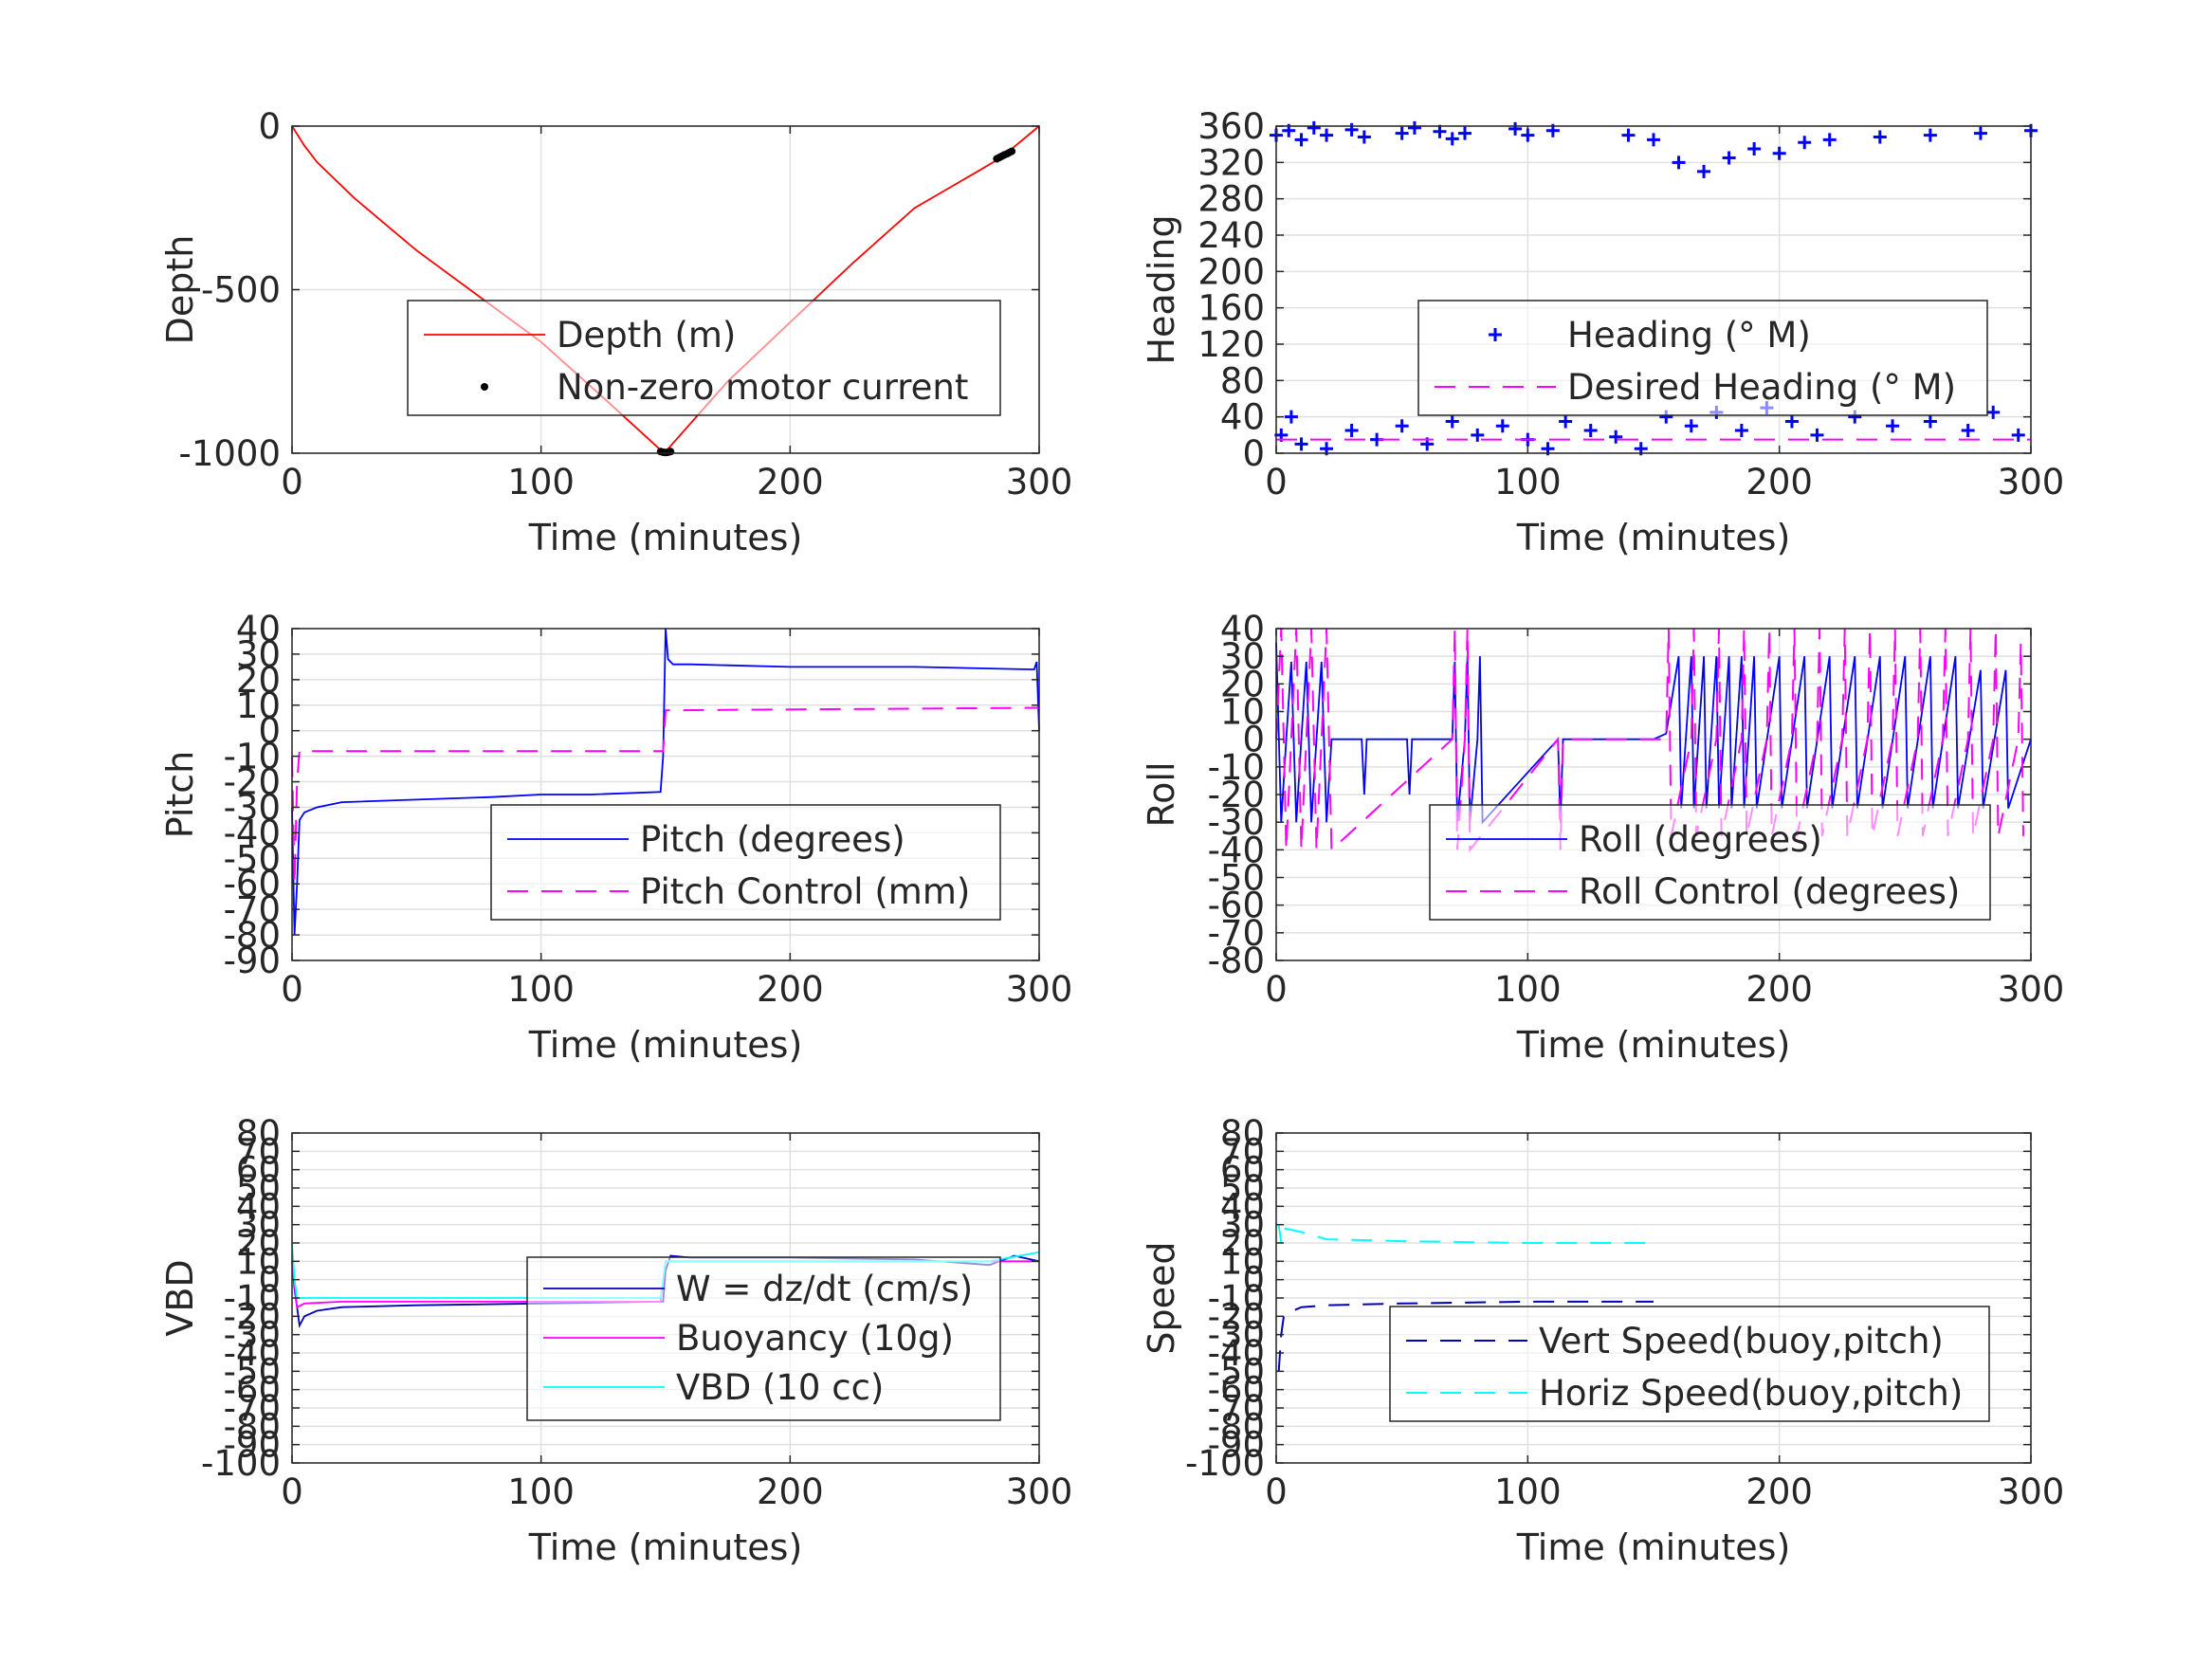  I want to click on y-axis-label: Depth, so click(180, 290).